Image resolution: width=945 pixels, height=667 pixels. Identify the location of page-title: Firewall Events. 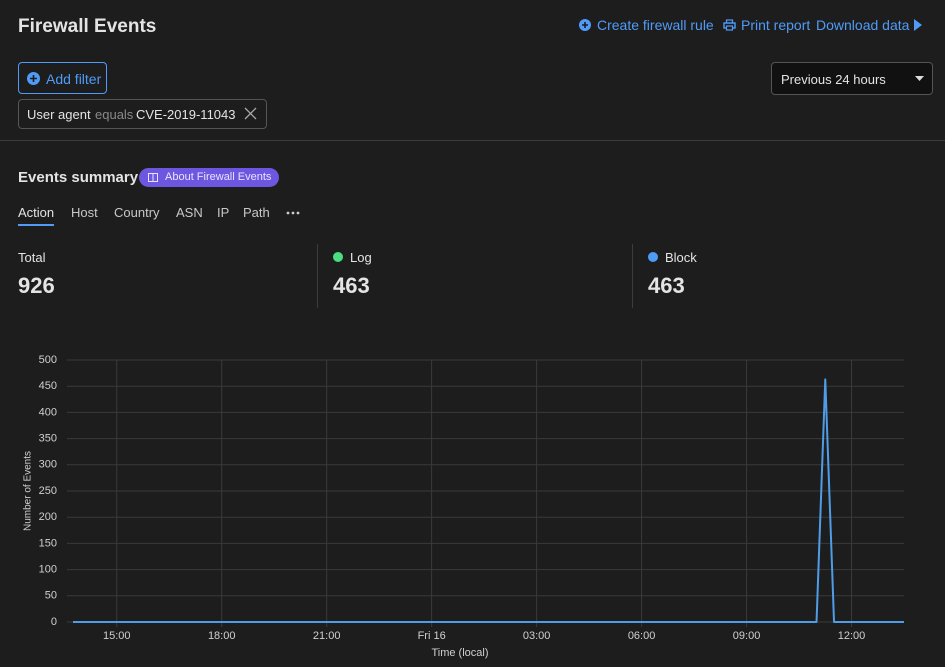
(87, 26).